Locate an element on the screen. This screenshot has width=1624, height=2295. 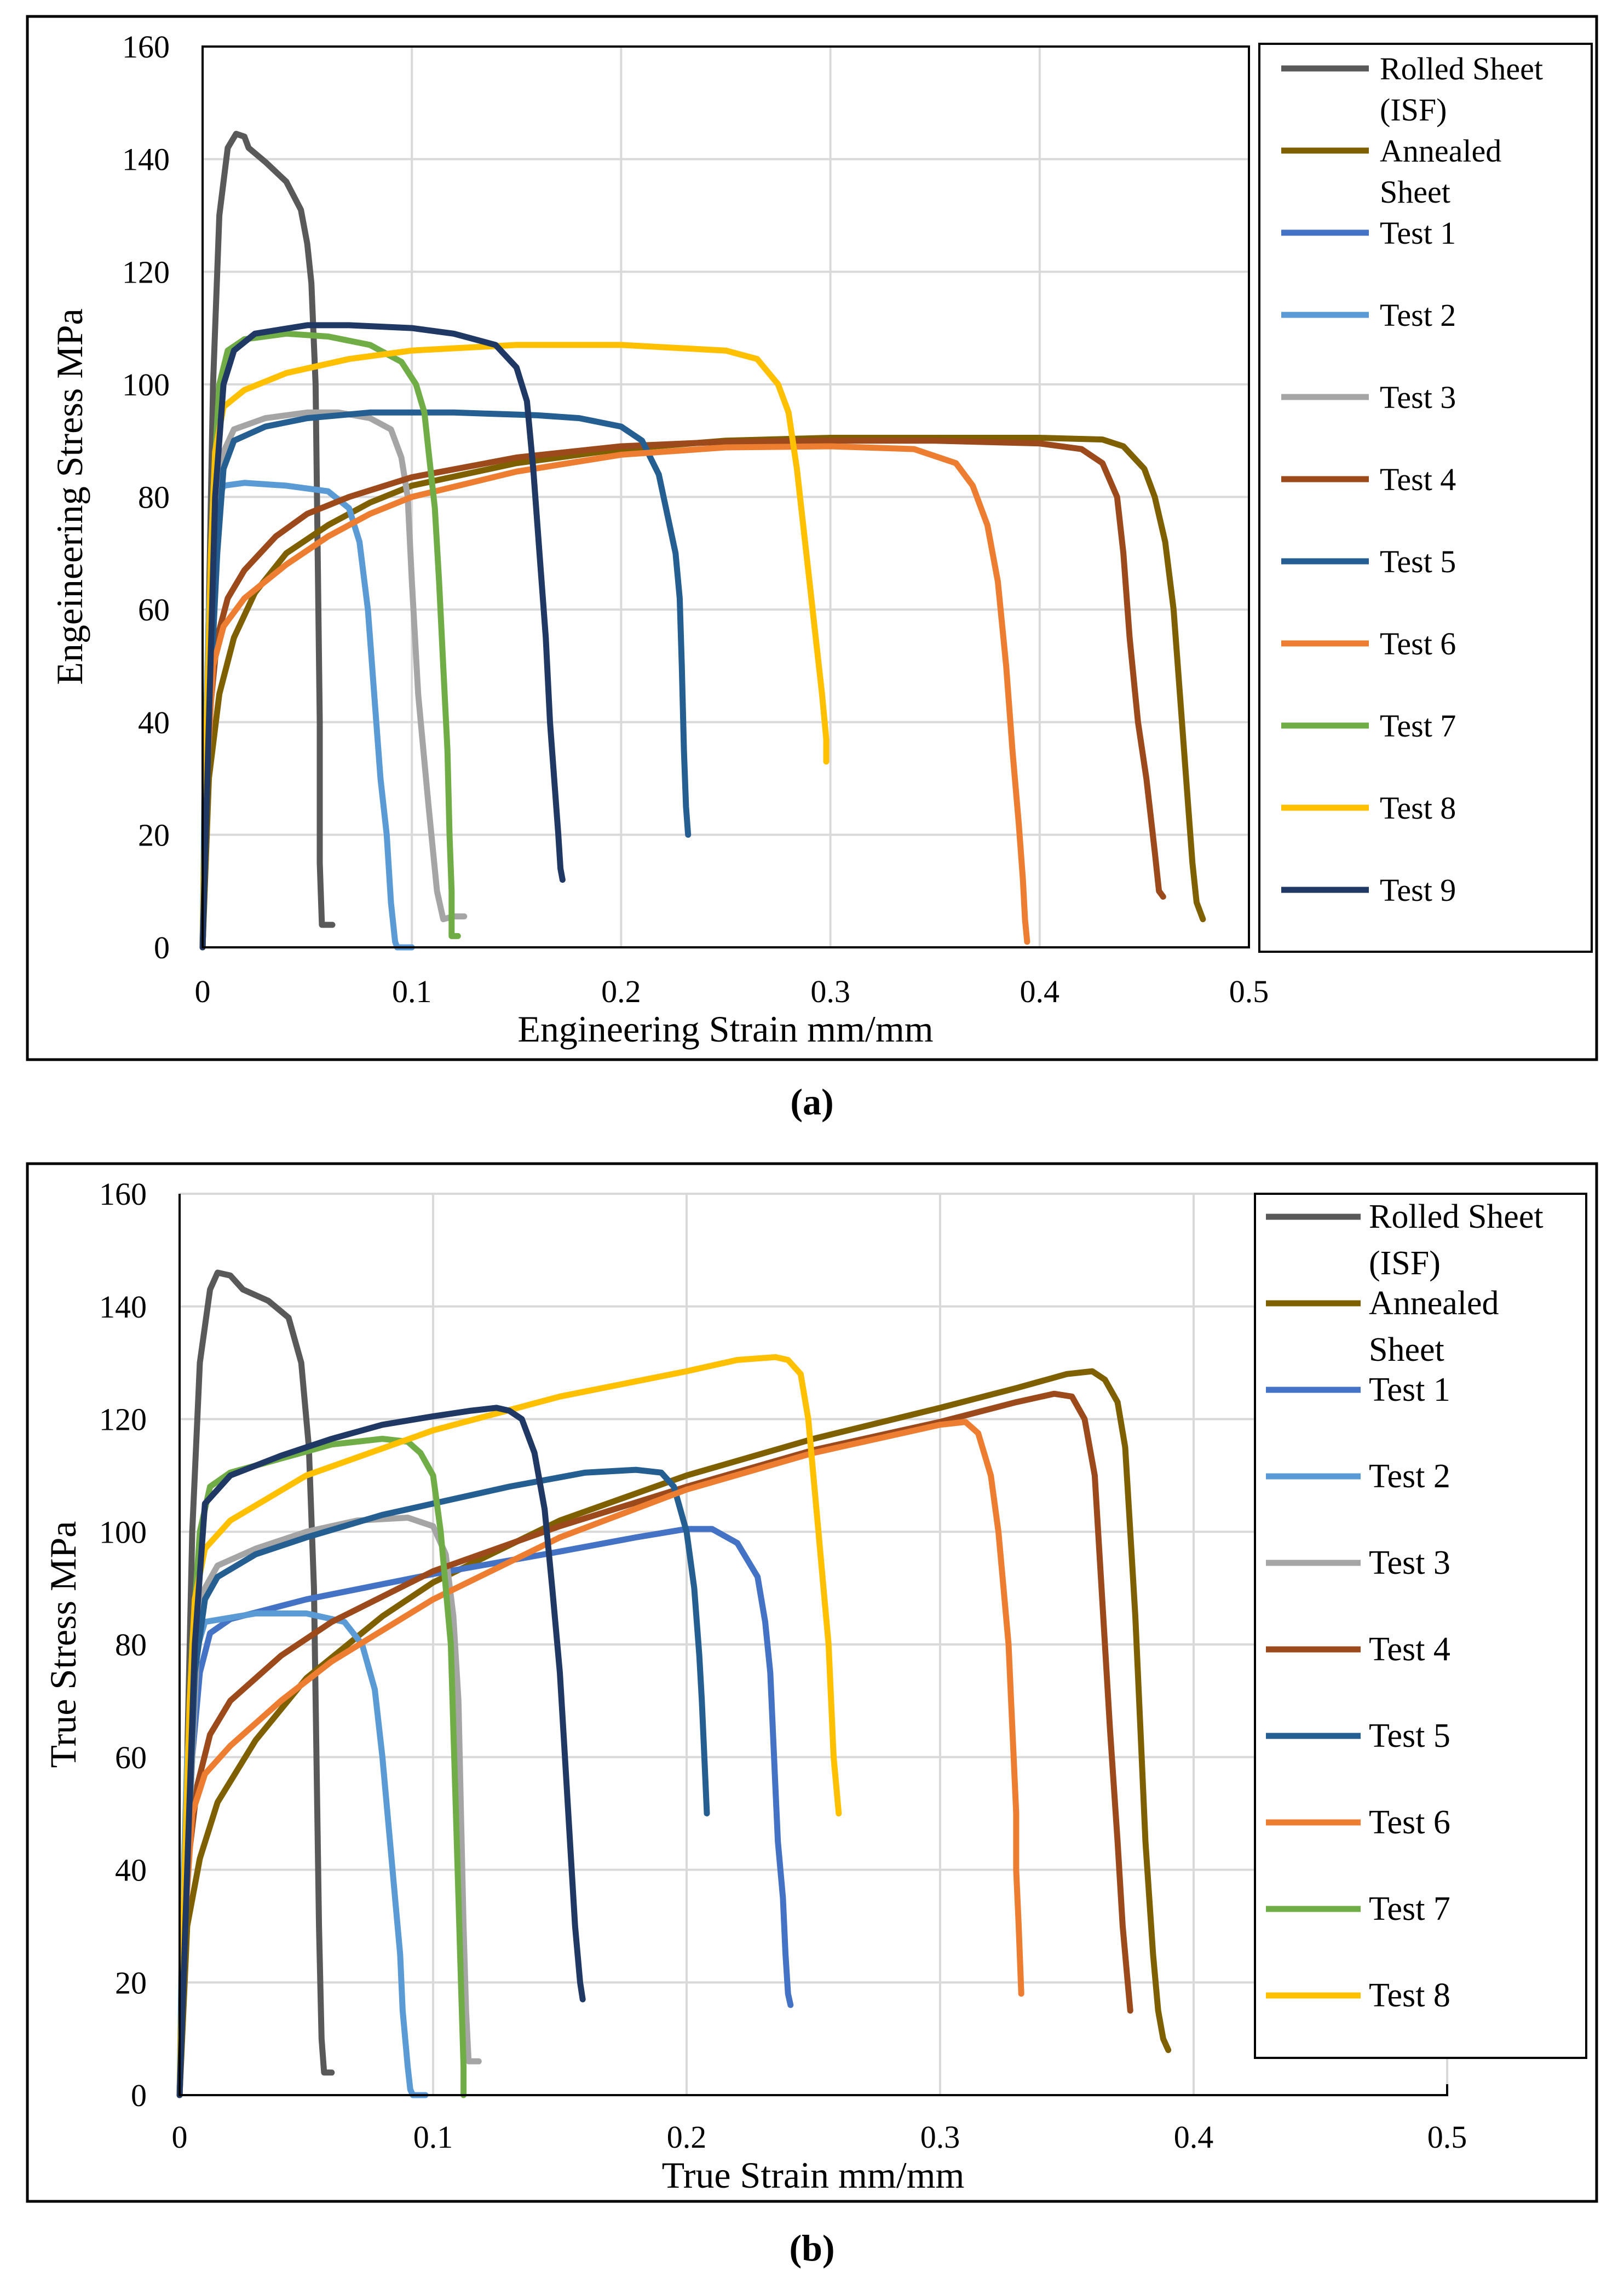
panel-a-x-tick-label: 0.3 is located at coordinates (830, 991).